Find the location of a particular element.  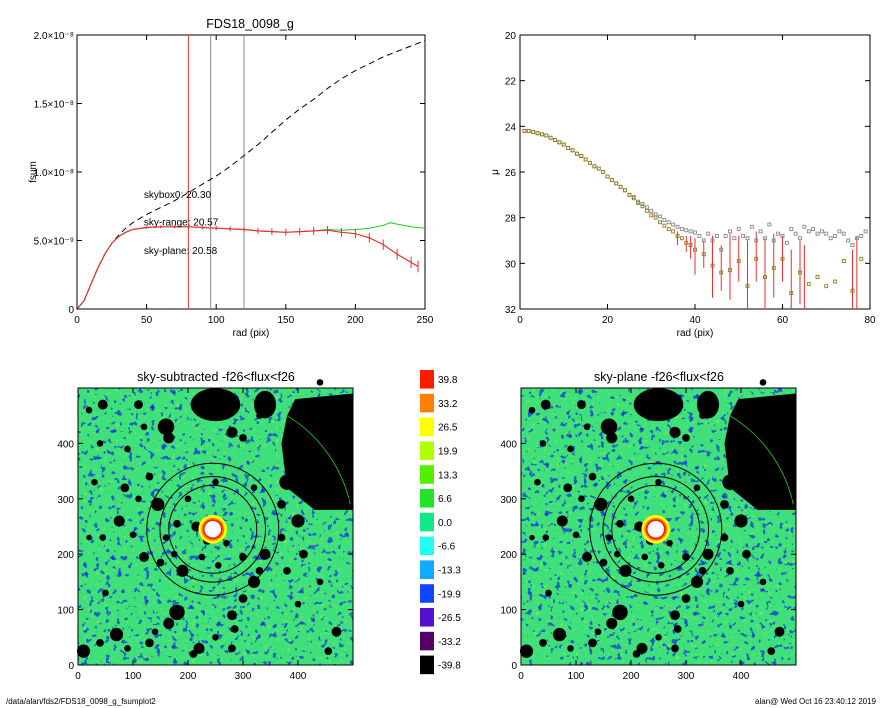

xtick-label: 150 is located at coordinates (285, 320).